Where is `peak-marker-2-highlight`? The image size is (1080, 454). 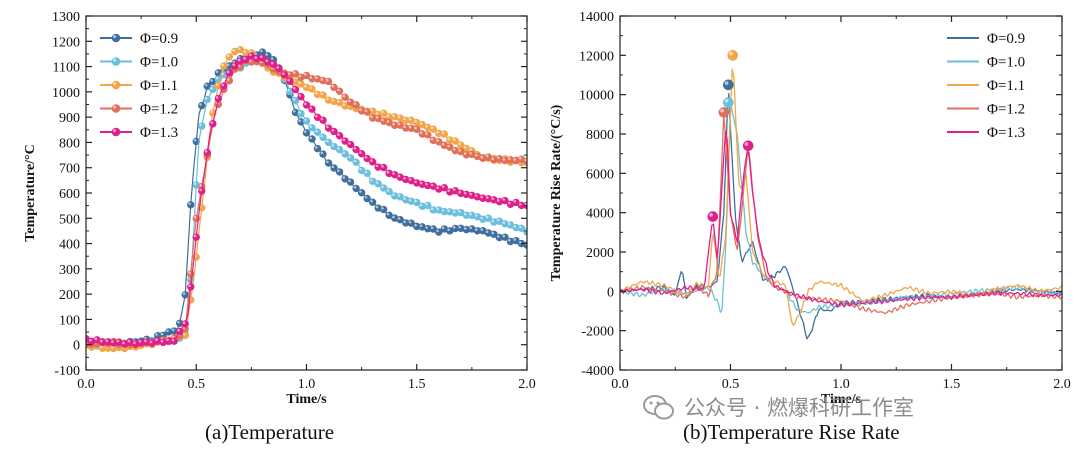 peak-marker-2-highlight is located at coordinates (726, 100).